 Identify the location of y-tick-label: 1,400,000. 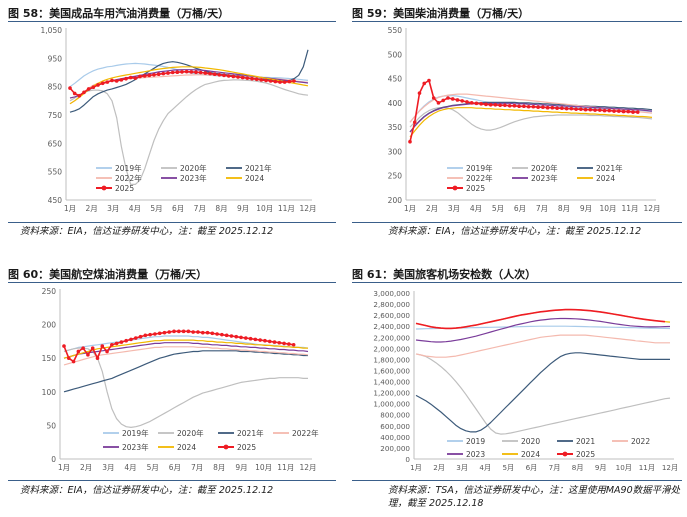
(391, 382).